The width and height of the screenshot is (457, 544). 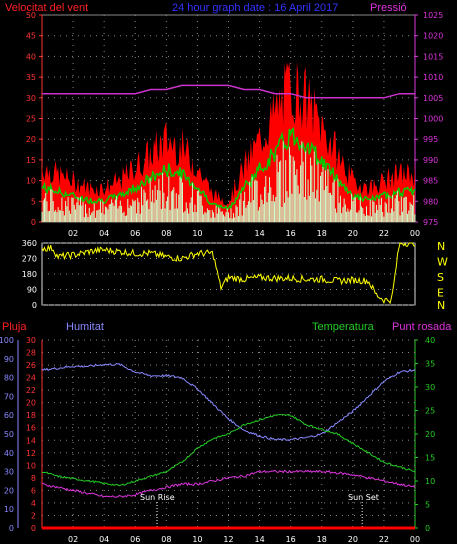 I want to click on temperature-tick: 20, so click(x=430, y=434).